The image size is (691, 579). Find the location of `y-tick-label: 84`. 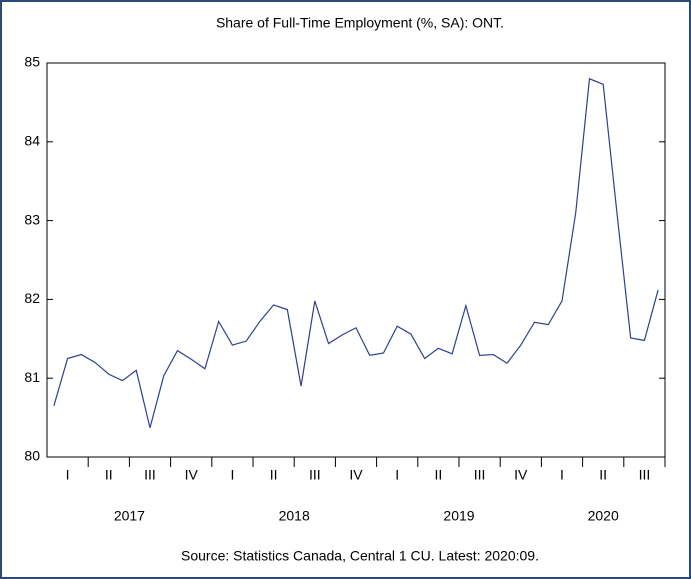

y-tick-label: 84 is located at coordinates (32, 141).